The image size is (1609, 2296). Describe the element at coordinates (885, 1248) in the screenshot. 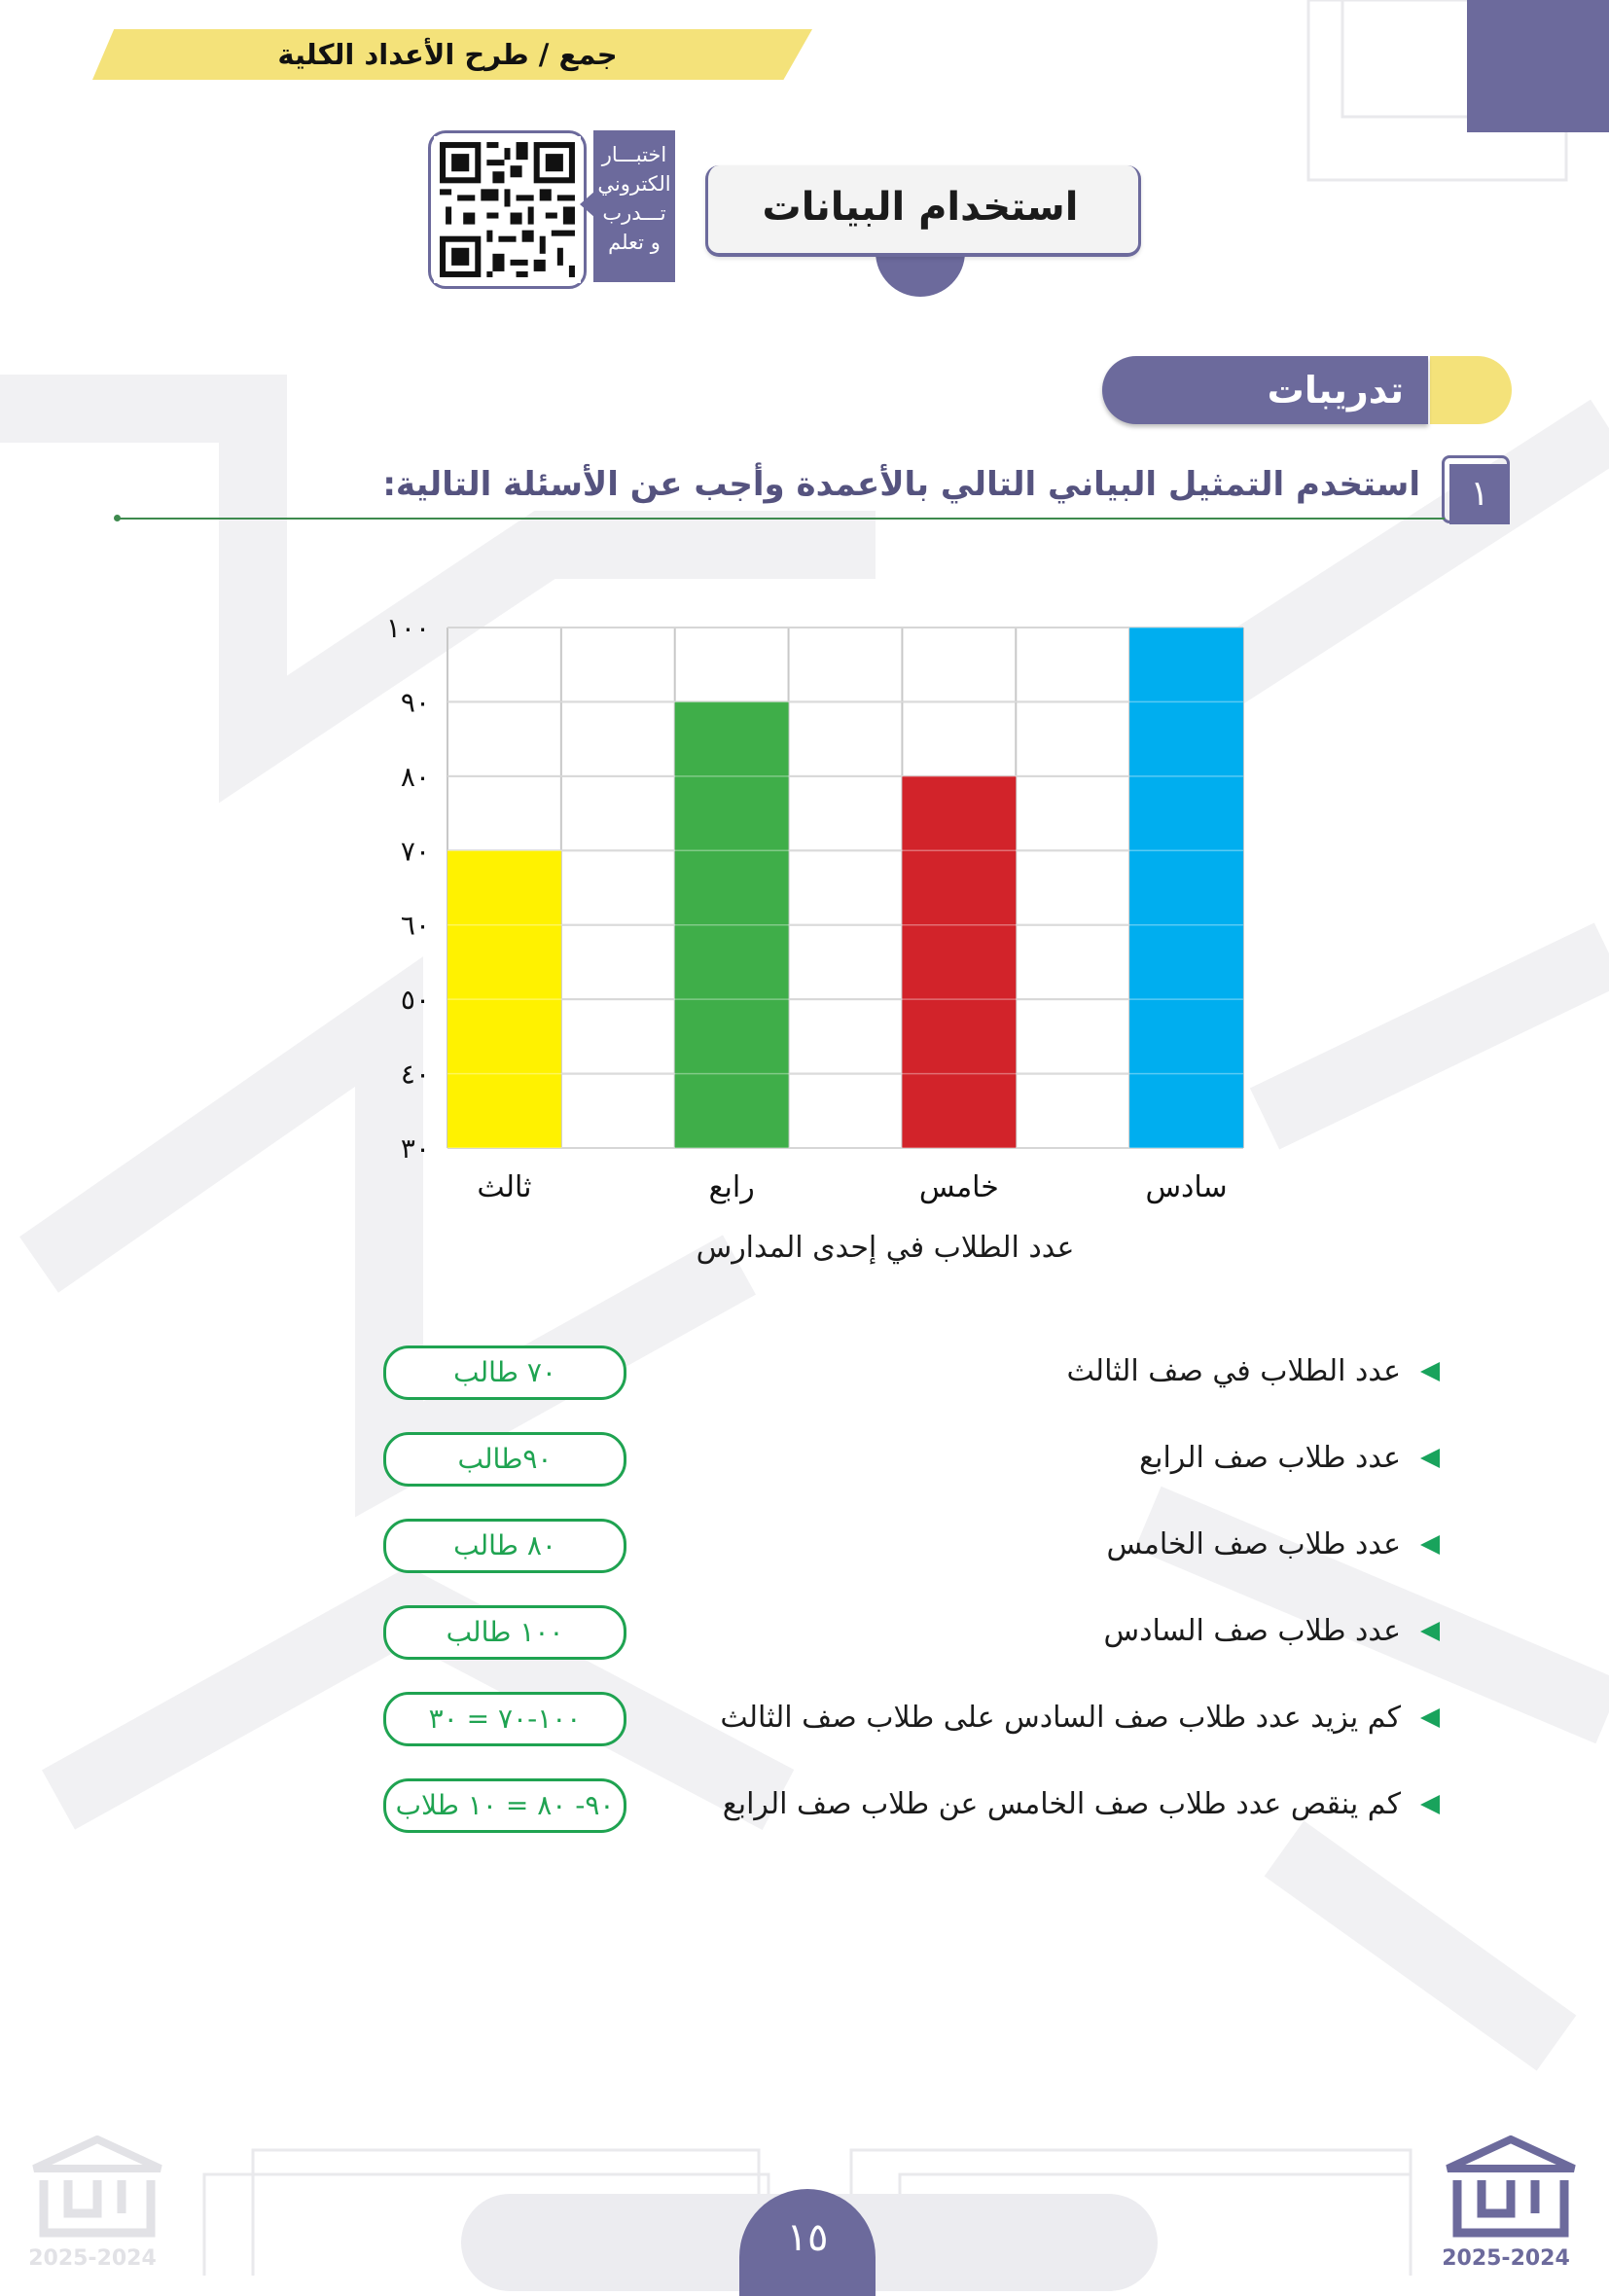

I see `chart-title: عدد الطلاب في إحدى المدارس` at that location.